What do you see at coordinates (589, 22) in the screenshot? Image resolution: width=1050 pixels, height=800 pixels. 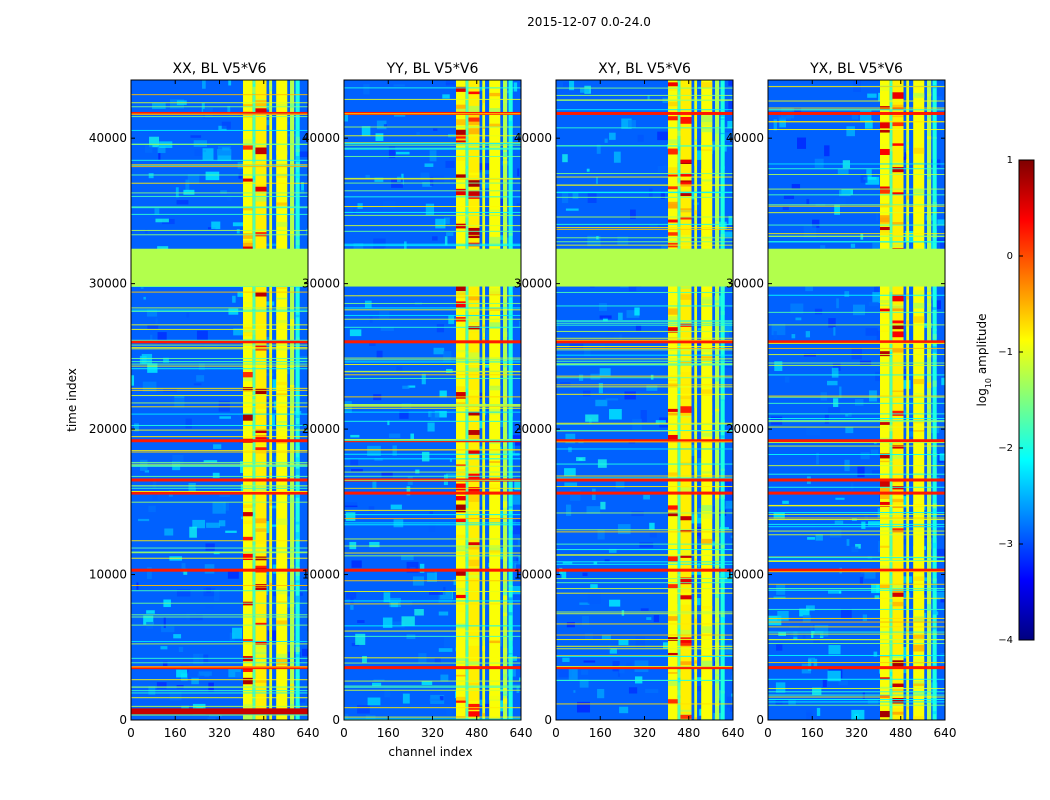 I see `figure-suptitle: 2015-12-07 0.0-24.0` at bounding box center [589, 22].